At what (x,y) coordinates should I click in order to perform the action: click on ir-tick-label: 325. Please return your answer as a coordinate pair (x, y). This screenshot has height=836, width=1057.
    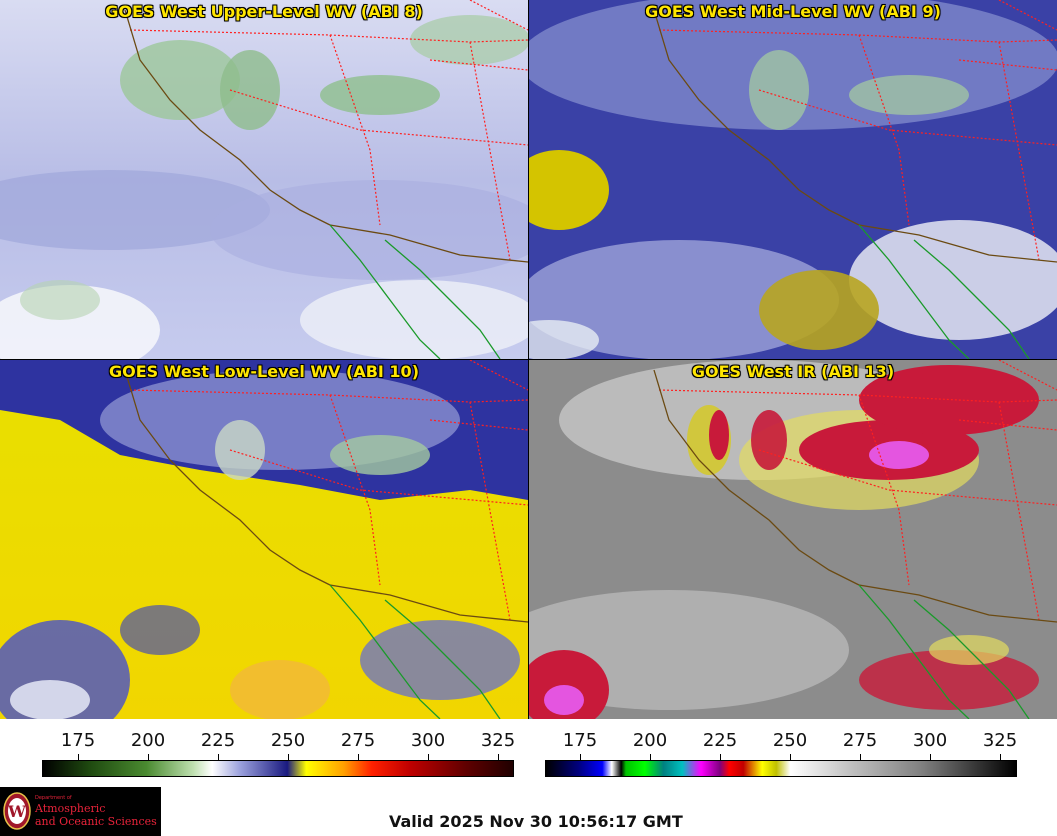
    Looking at the image, I should click on (1000, 740).